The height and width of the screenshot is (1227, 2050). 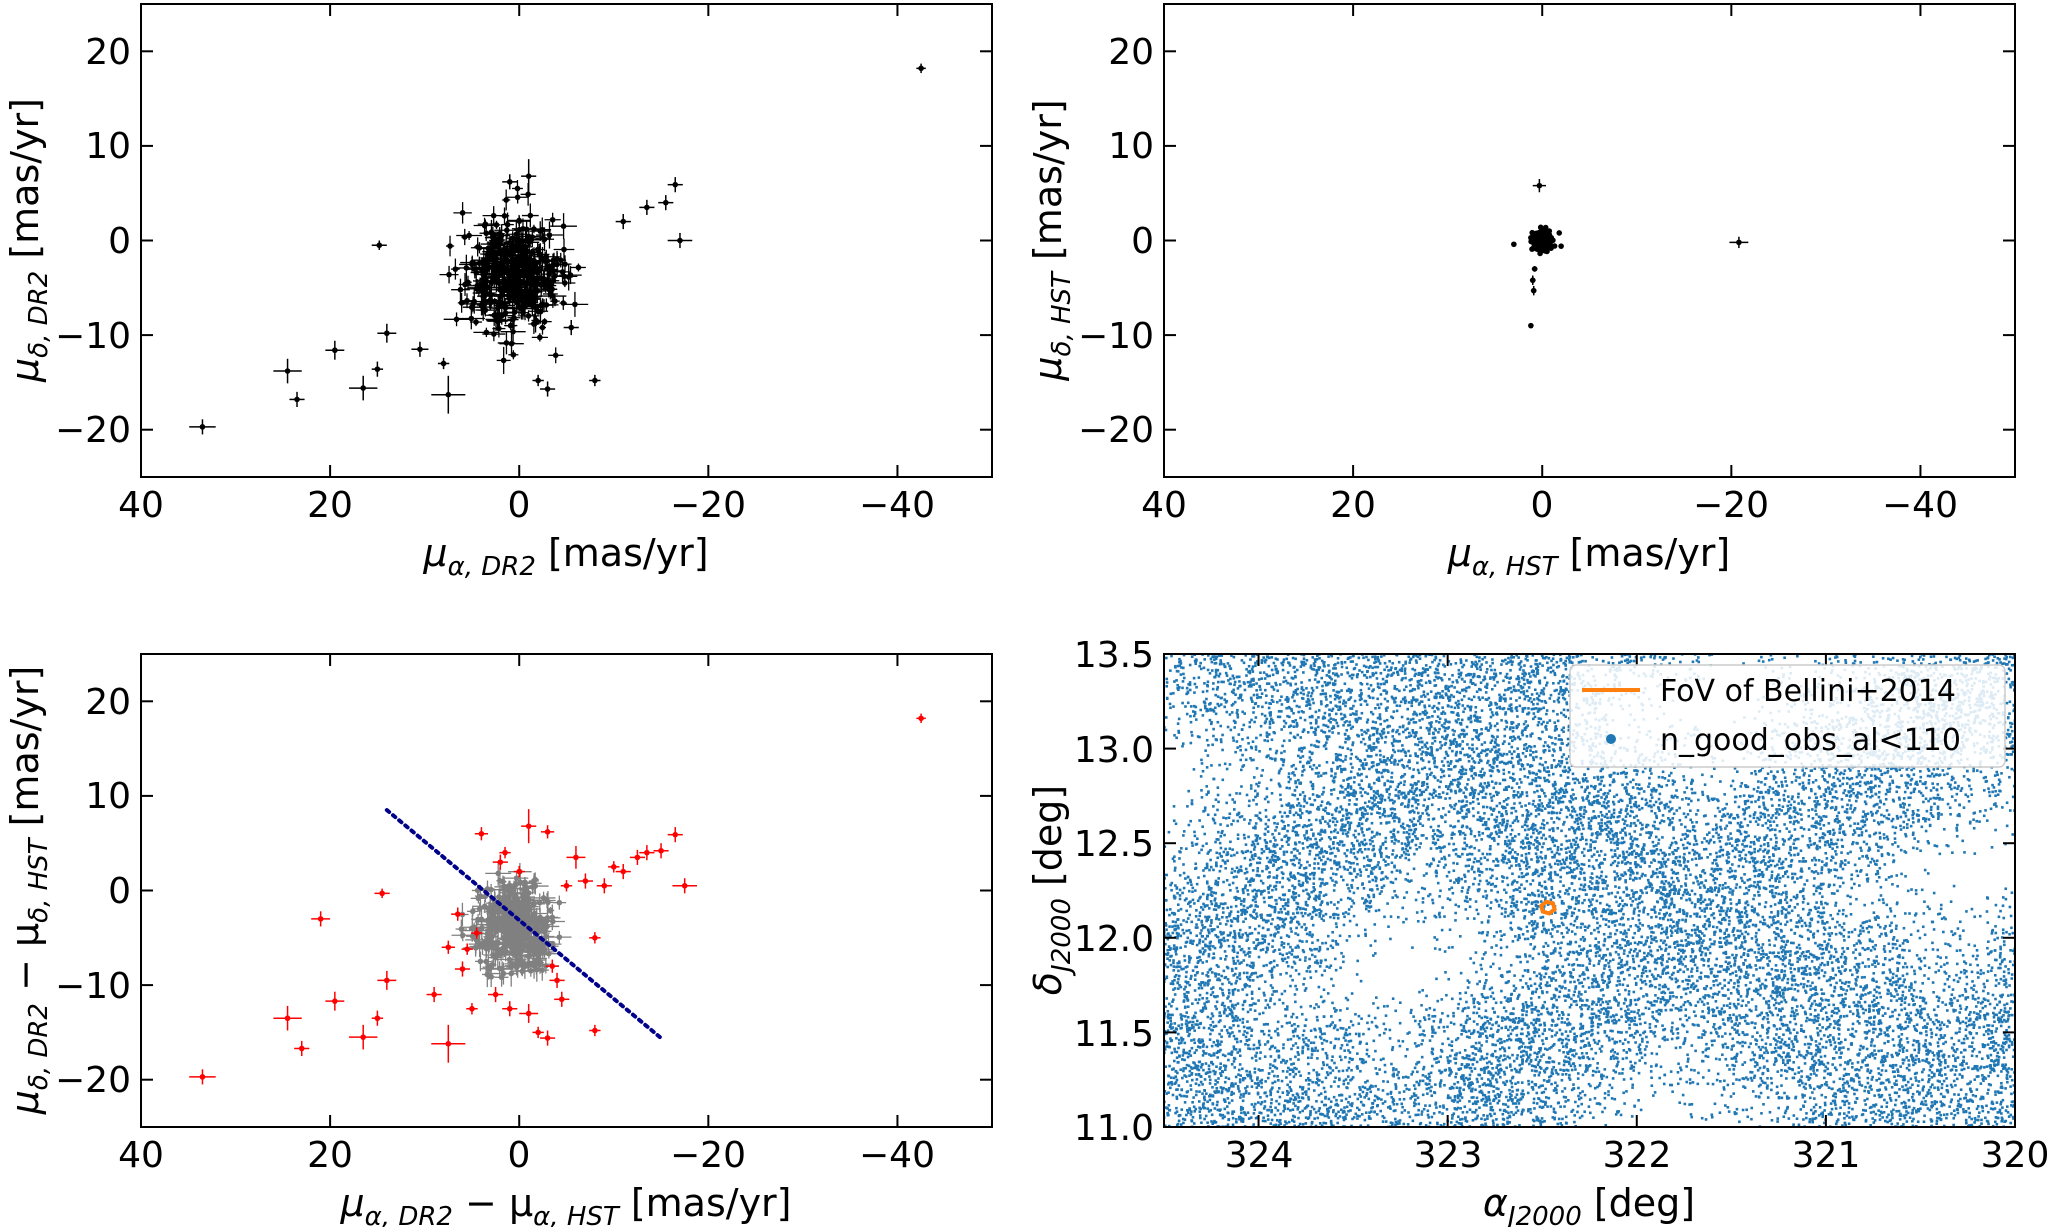 I want to click on panel-diff-marks, so click(x=557, y=899).